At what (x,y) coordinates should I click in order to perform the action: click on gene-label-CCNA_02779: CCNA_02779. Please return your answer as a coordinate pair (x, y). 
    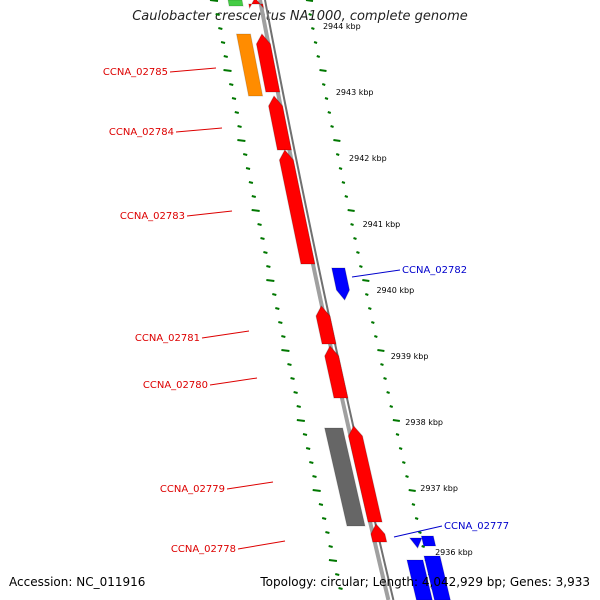
    Looking at the image, I should click on (192, 489).